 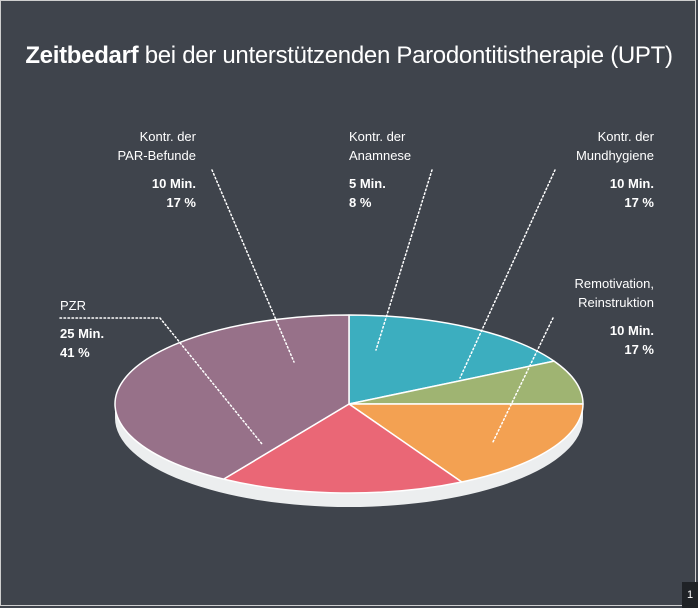 What do you see at coordinates (614, 155) in the screenshot?
I see `label-mundhygiene-line-2: Mundhygiene` at bounding box center [614, 155].